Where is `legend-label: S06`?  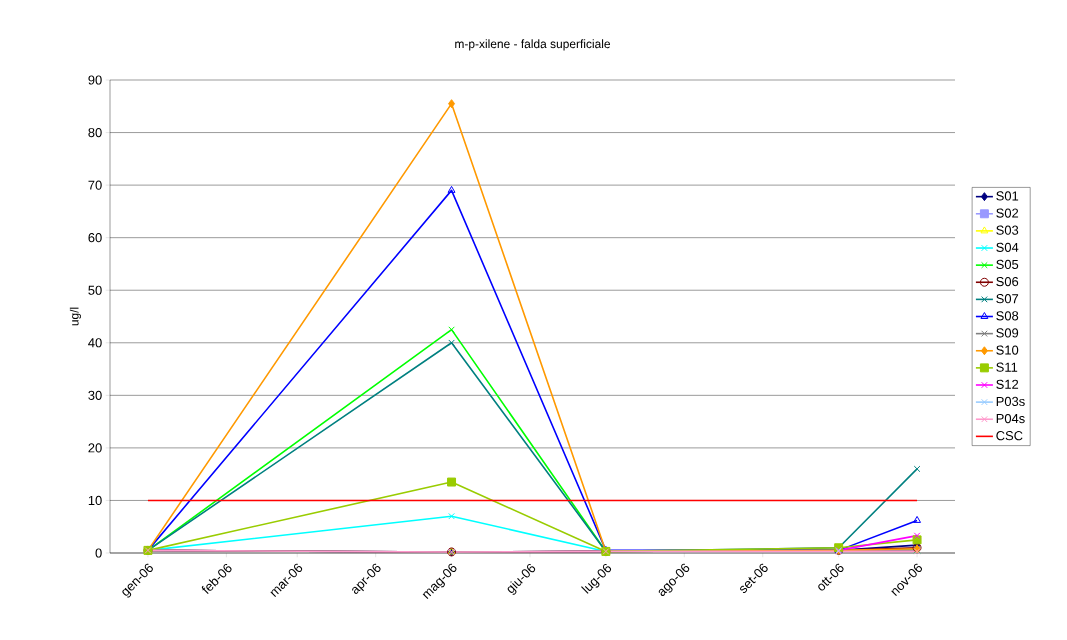
legend-label: S06 is located at coordinates (1007, 281).